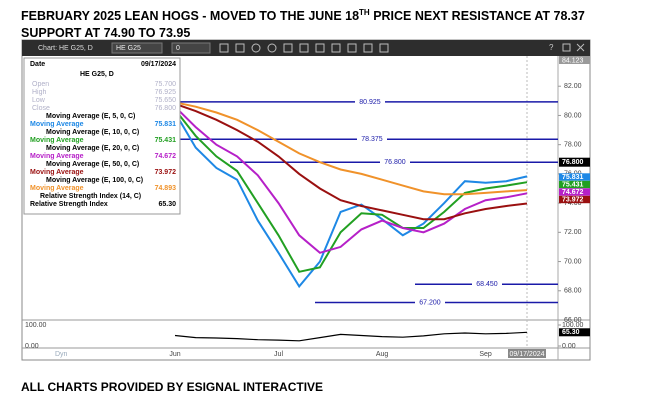 The width and height of the screenshot is (651, 401). I want to click on study-value: 65.30, so click(167, 204).